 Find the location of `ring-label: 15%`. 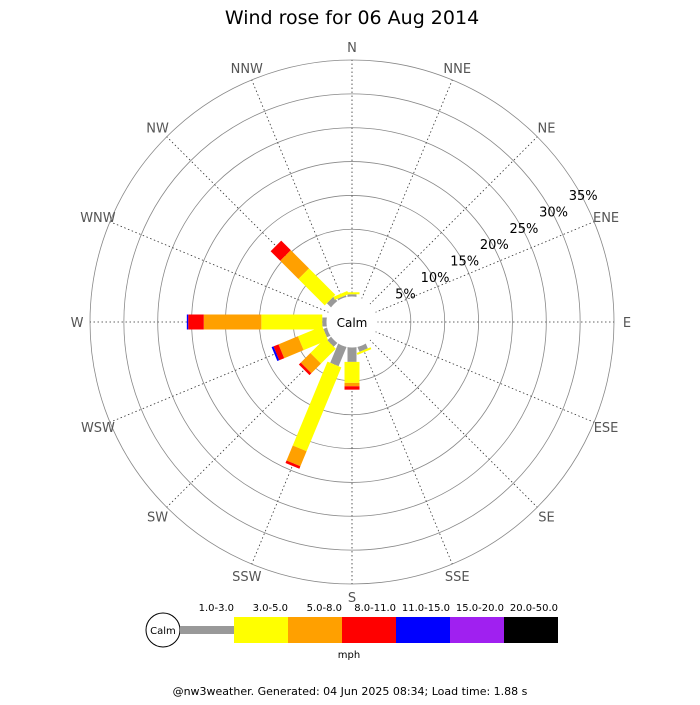

ring-label: 15% is located at coordinates (464, 262).